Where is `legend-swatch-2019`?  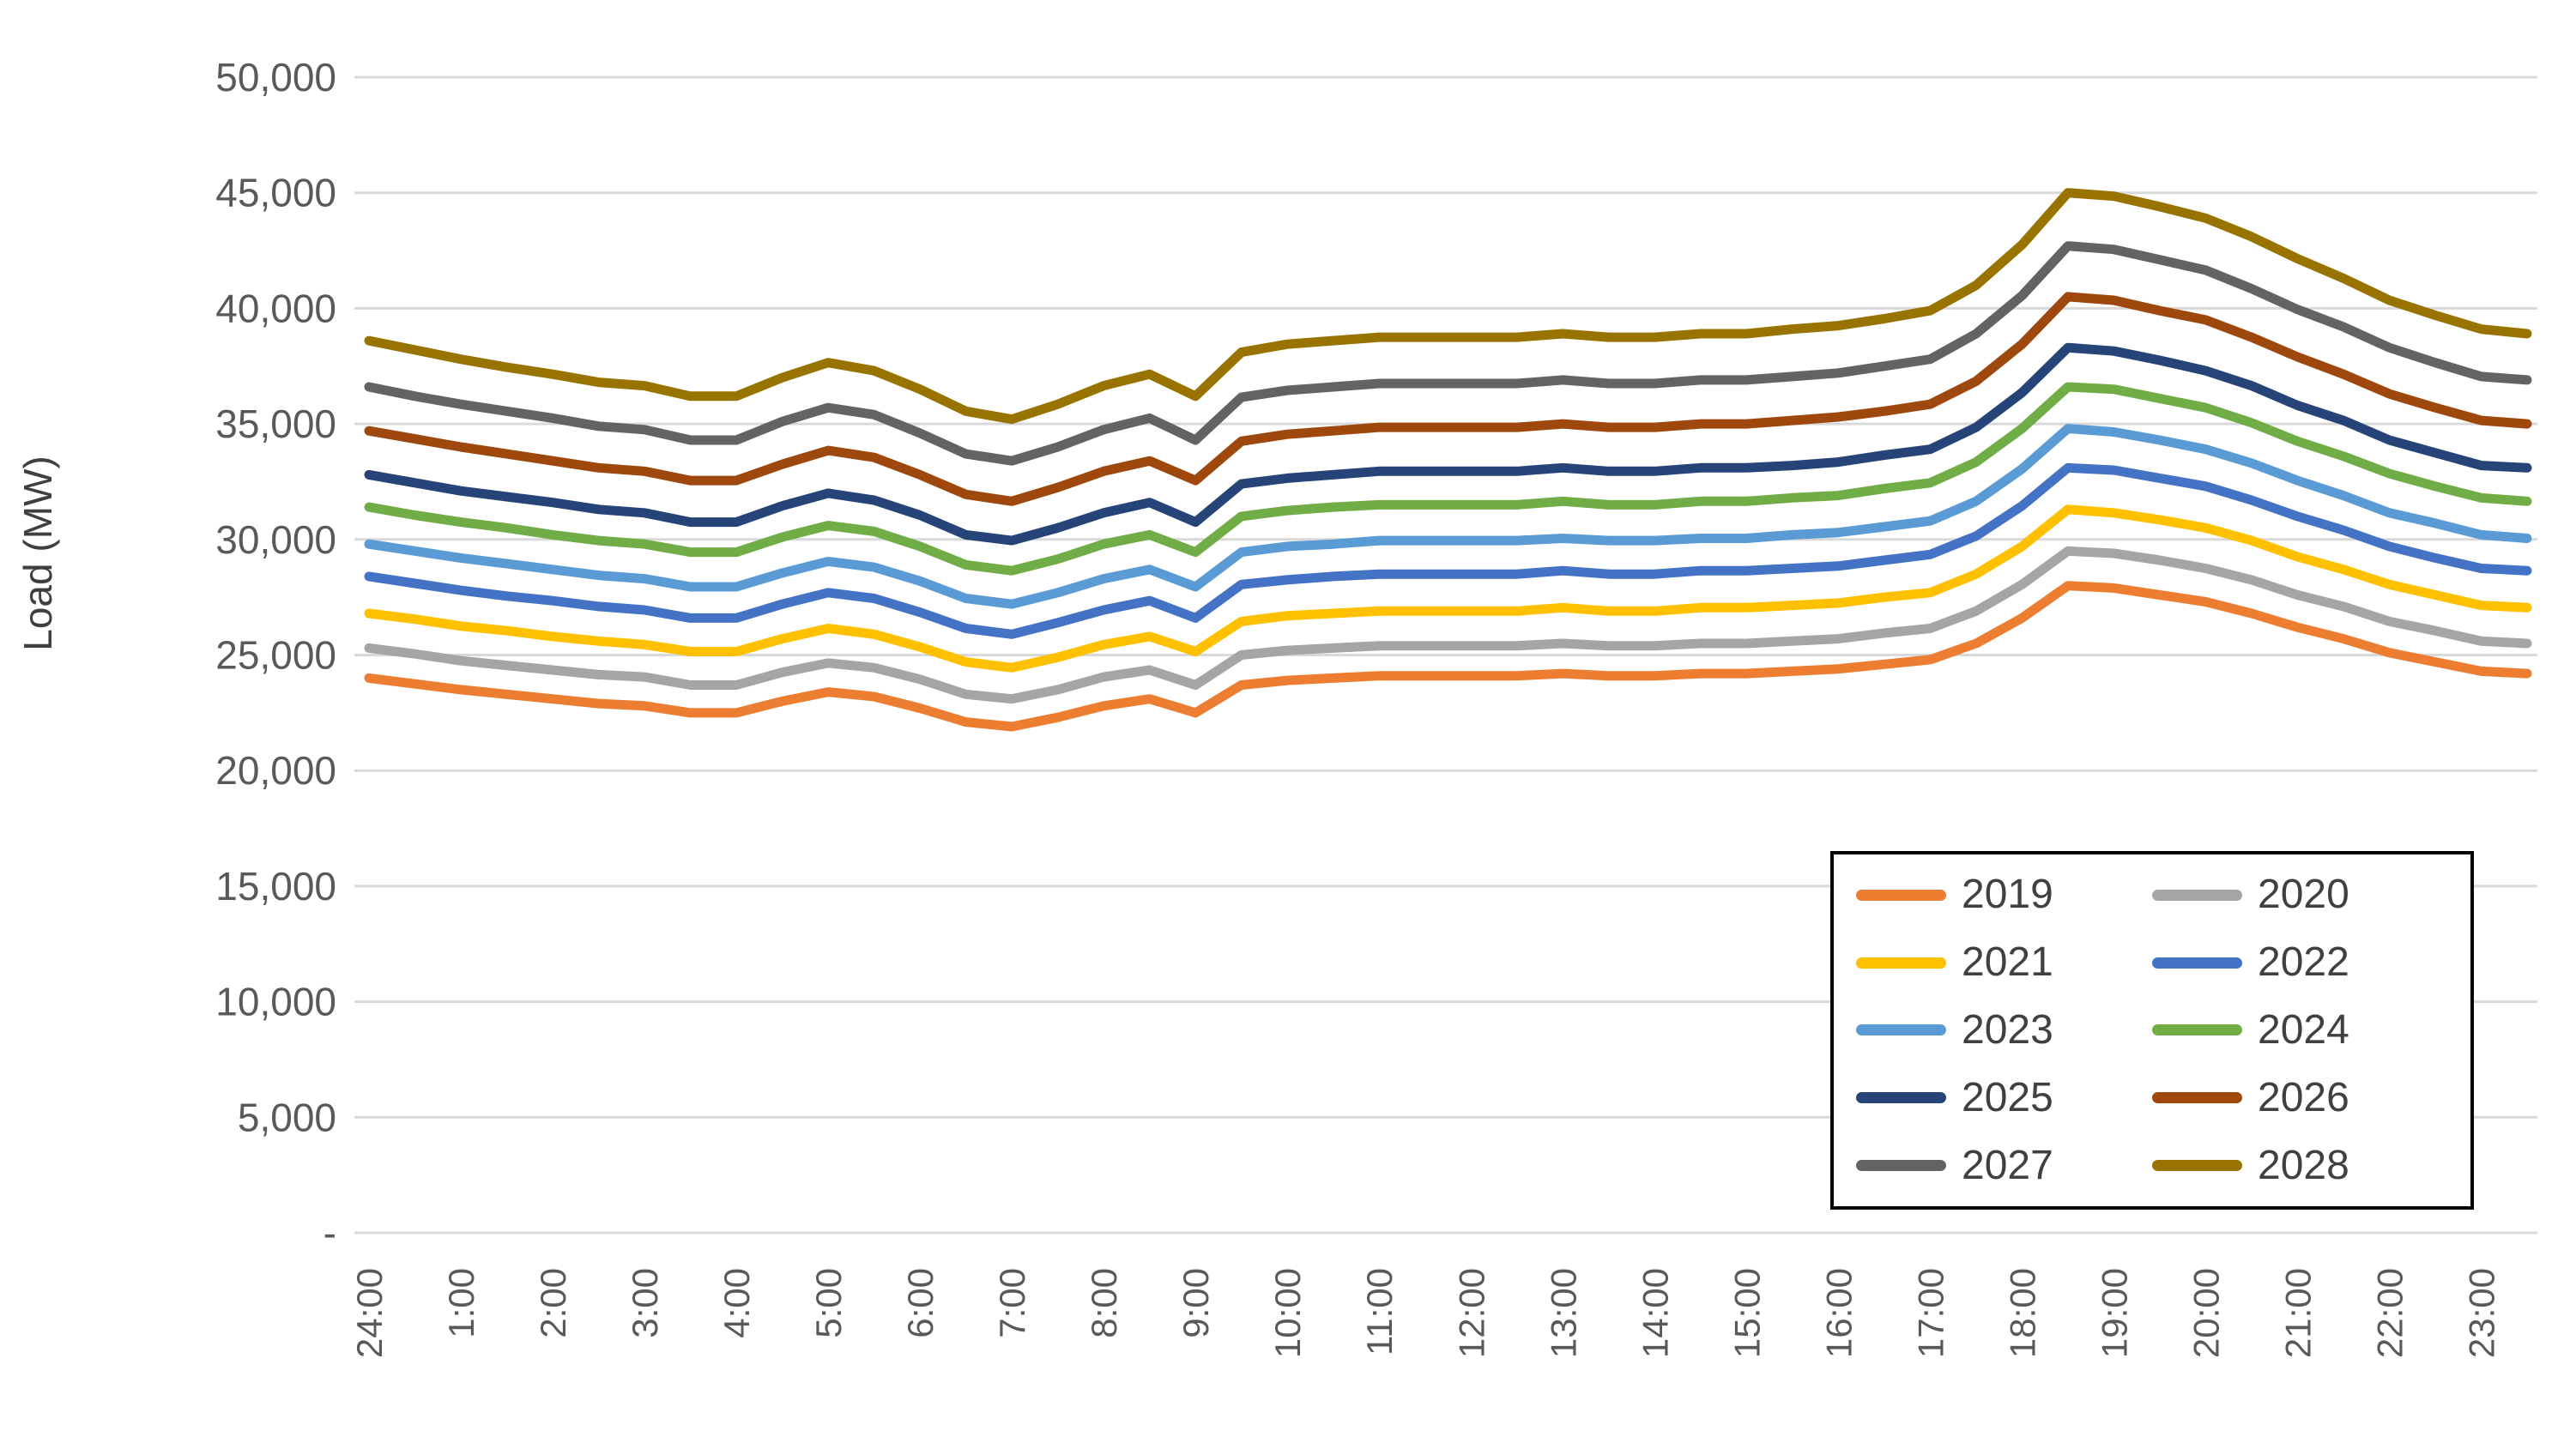
legend-swatch-2019 is located at coordinates (1901, 895).